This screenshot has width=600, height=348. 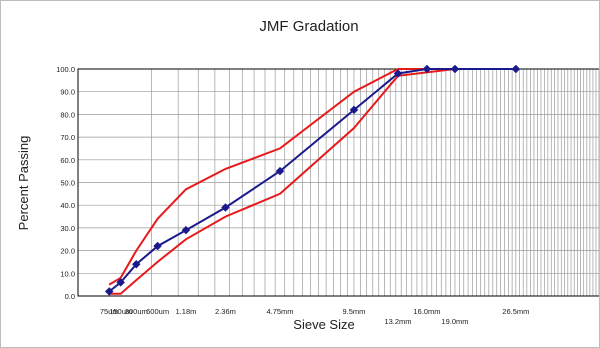 I want to click on x-tick-label: 16.0mm, so click(x=426, y=311).